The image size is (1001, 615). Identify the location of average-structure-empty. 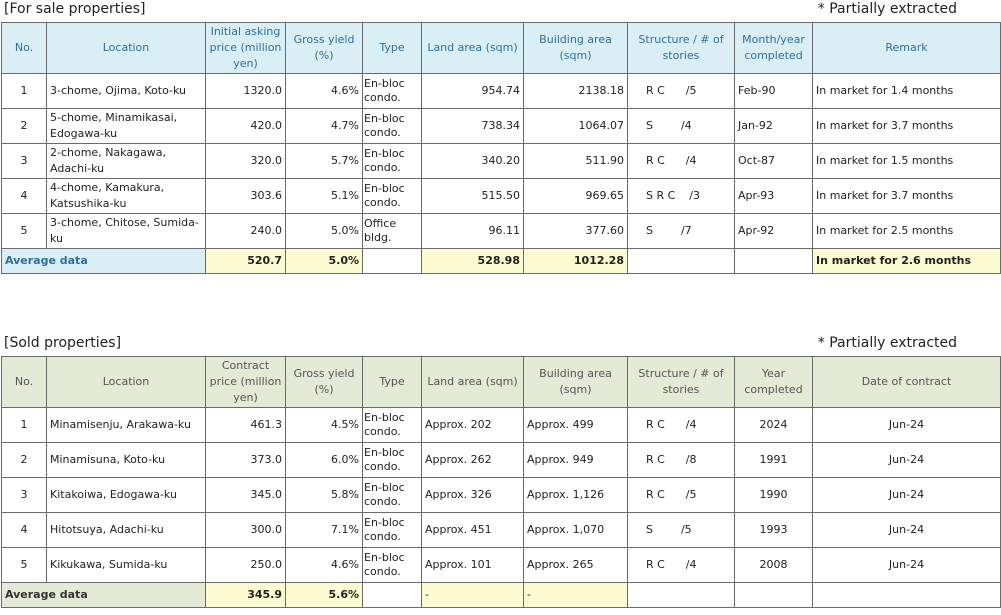
(681, 261).